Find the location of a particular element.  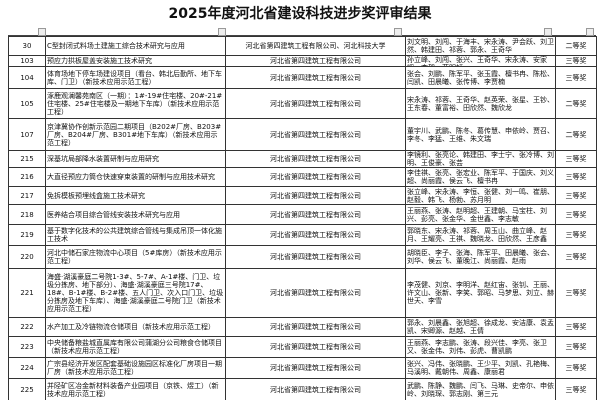

row-number: 216 is located at coordinates (27, 177).